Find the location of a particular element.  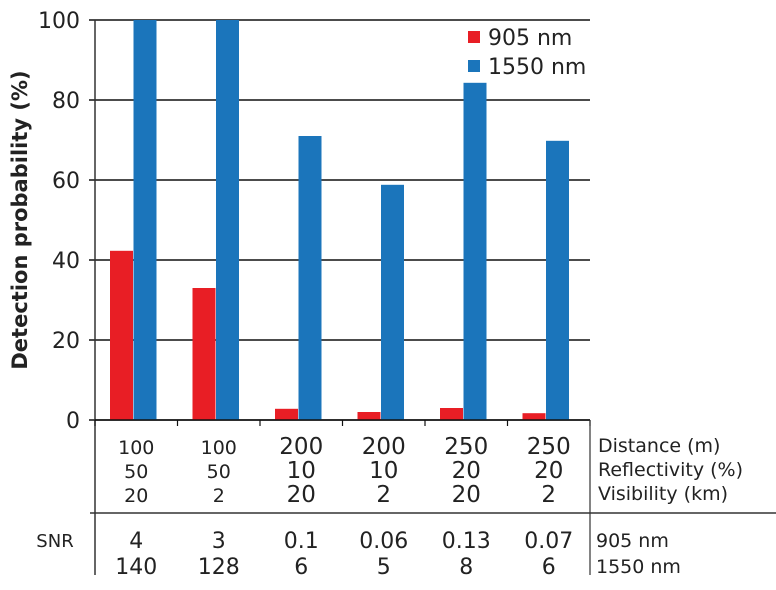

y-axis-title: Detection probability (%) is located at coordinates (20, 219).